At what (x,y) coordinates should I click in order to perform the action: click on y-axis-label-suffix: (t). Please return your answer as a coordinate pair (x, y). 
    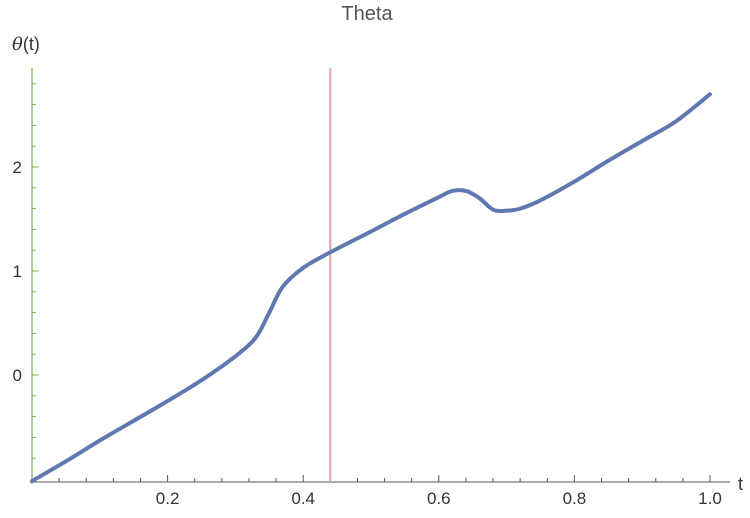
    Looking at the image, I should click on (31, 44).